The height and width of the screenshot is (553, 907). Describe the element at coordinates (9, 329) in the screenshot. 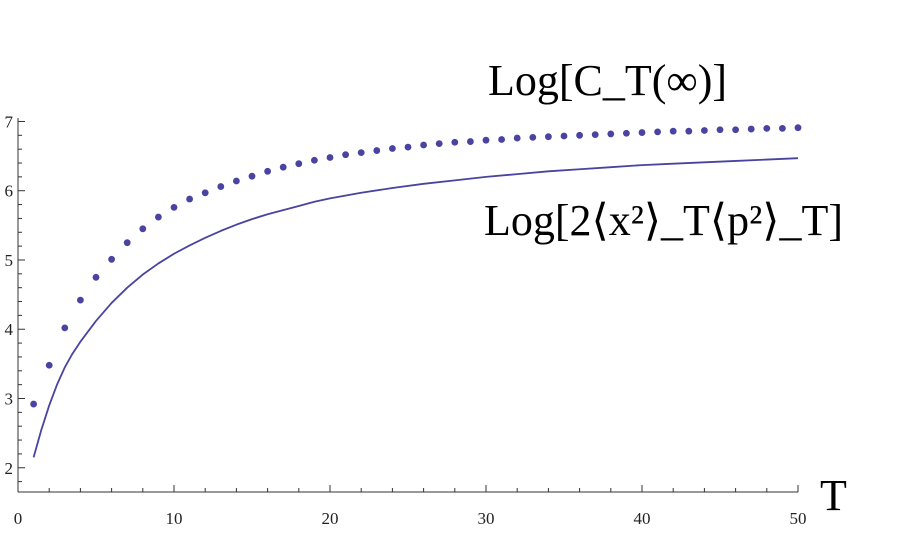

I see `y-tick-label: 4` at that location.